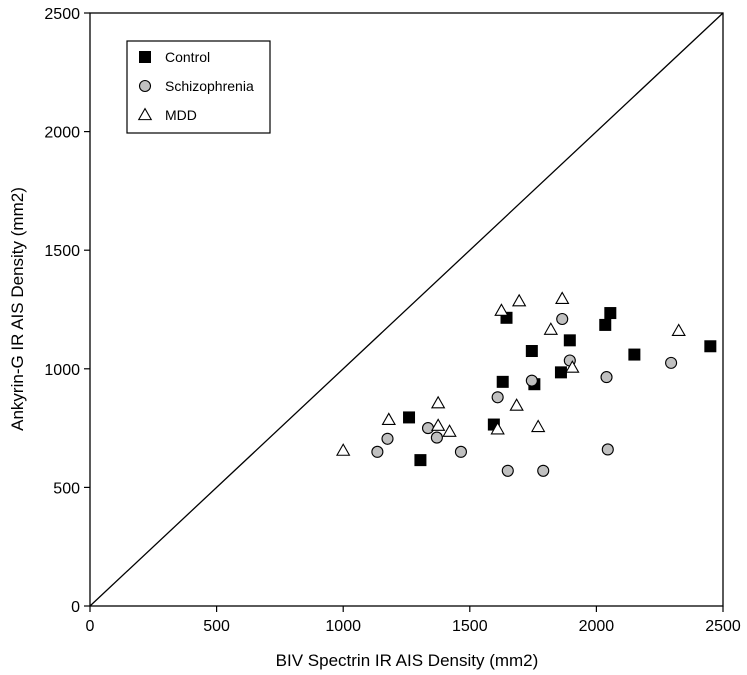 This screenshot has width=747, height=675. Describe the element at coordinates (723, 626) in the screenshot. I see `x-tick-label-2500: 2500` at that location.